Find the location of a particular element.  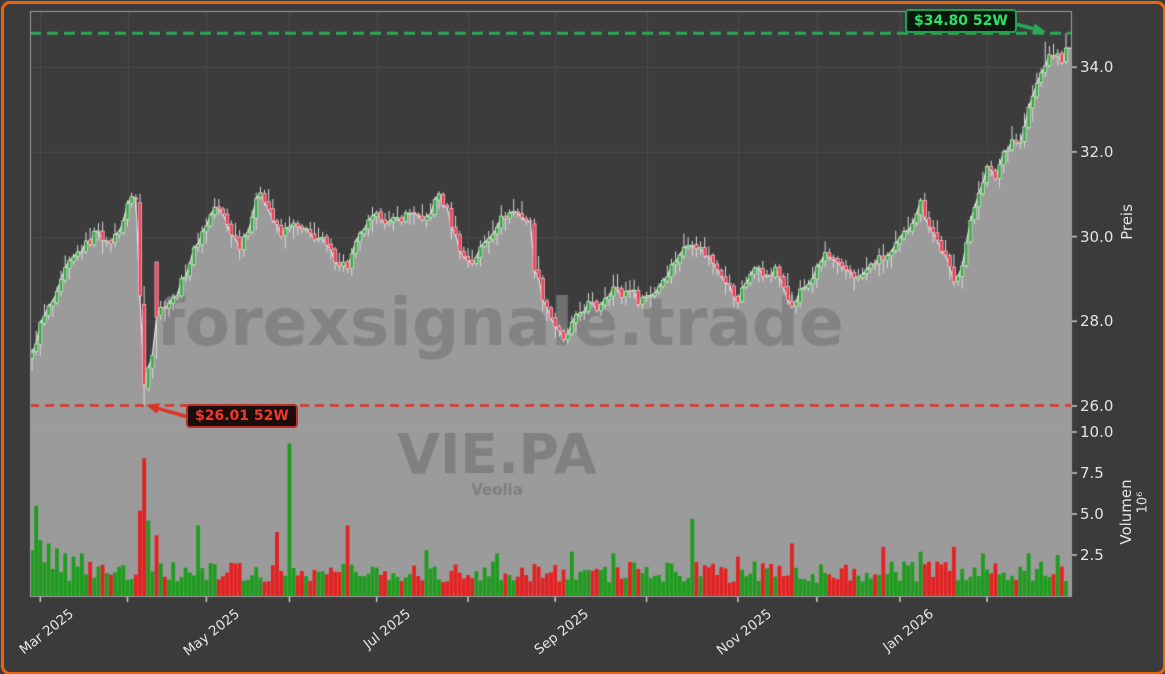

x-tick-label: Nov 2025 is located at coordinates (744, 632).